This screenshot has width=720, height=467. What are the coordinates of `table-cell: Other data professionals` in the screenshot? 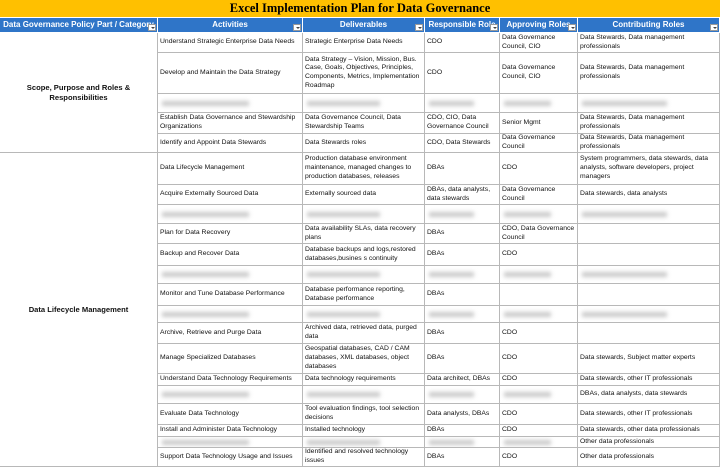 It's located at (649, 442).